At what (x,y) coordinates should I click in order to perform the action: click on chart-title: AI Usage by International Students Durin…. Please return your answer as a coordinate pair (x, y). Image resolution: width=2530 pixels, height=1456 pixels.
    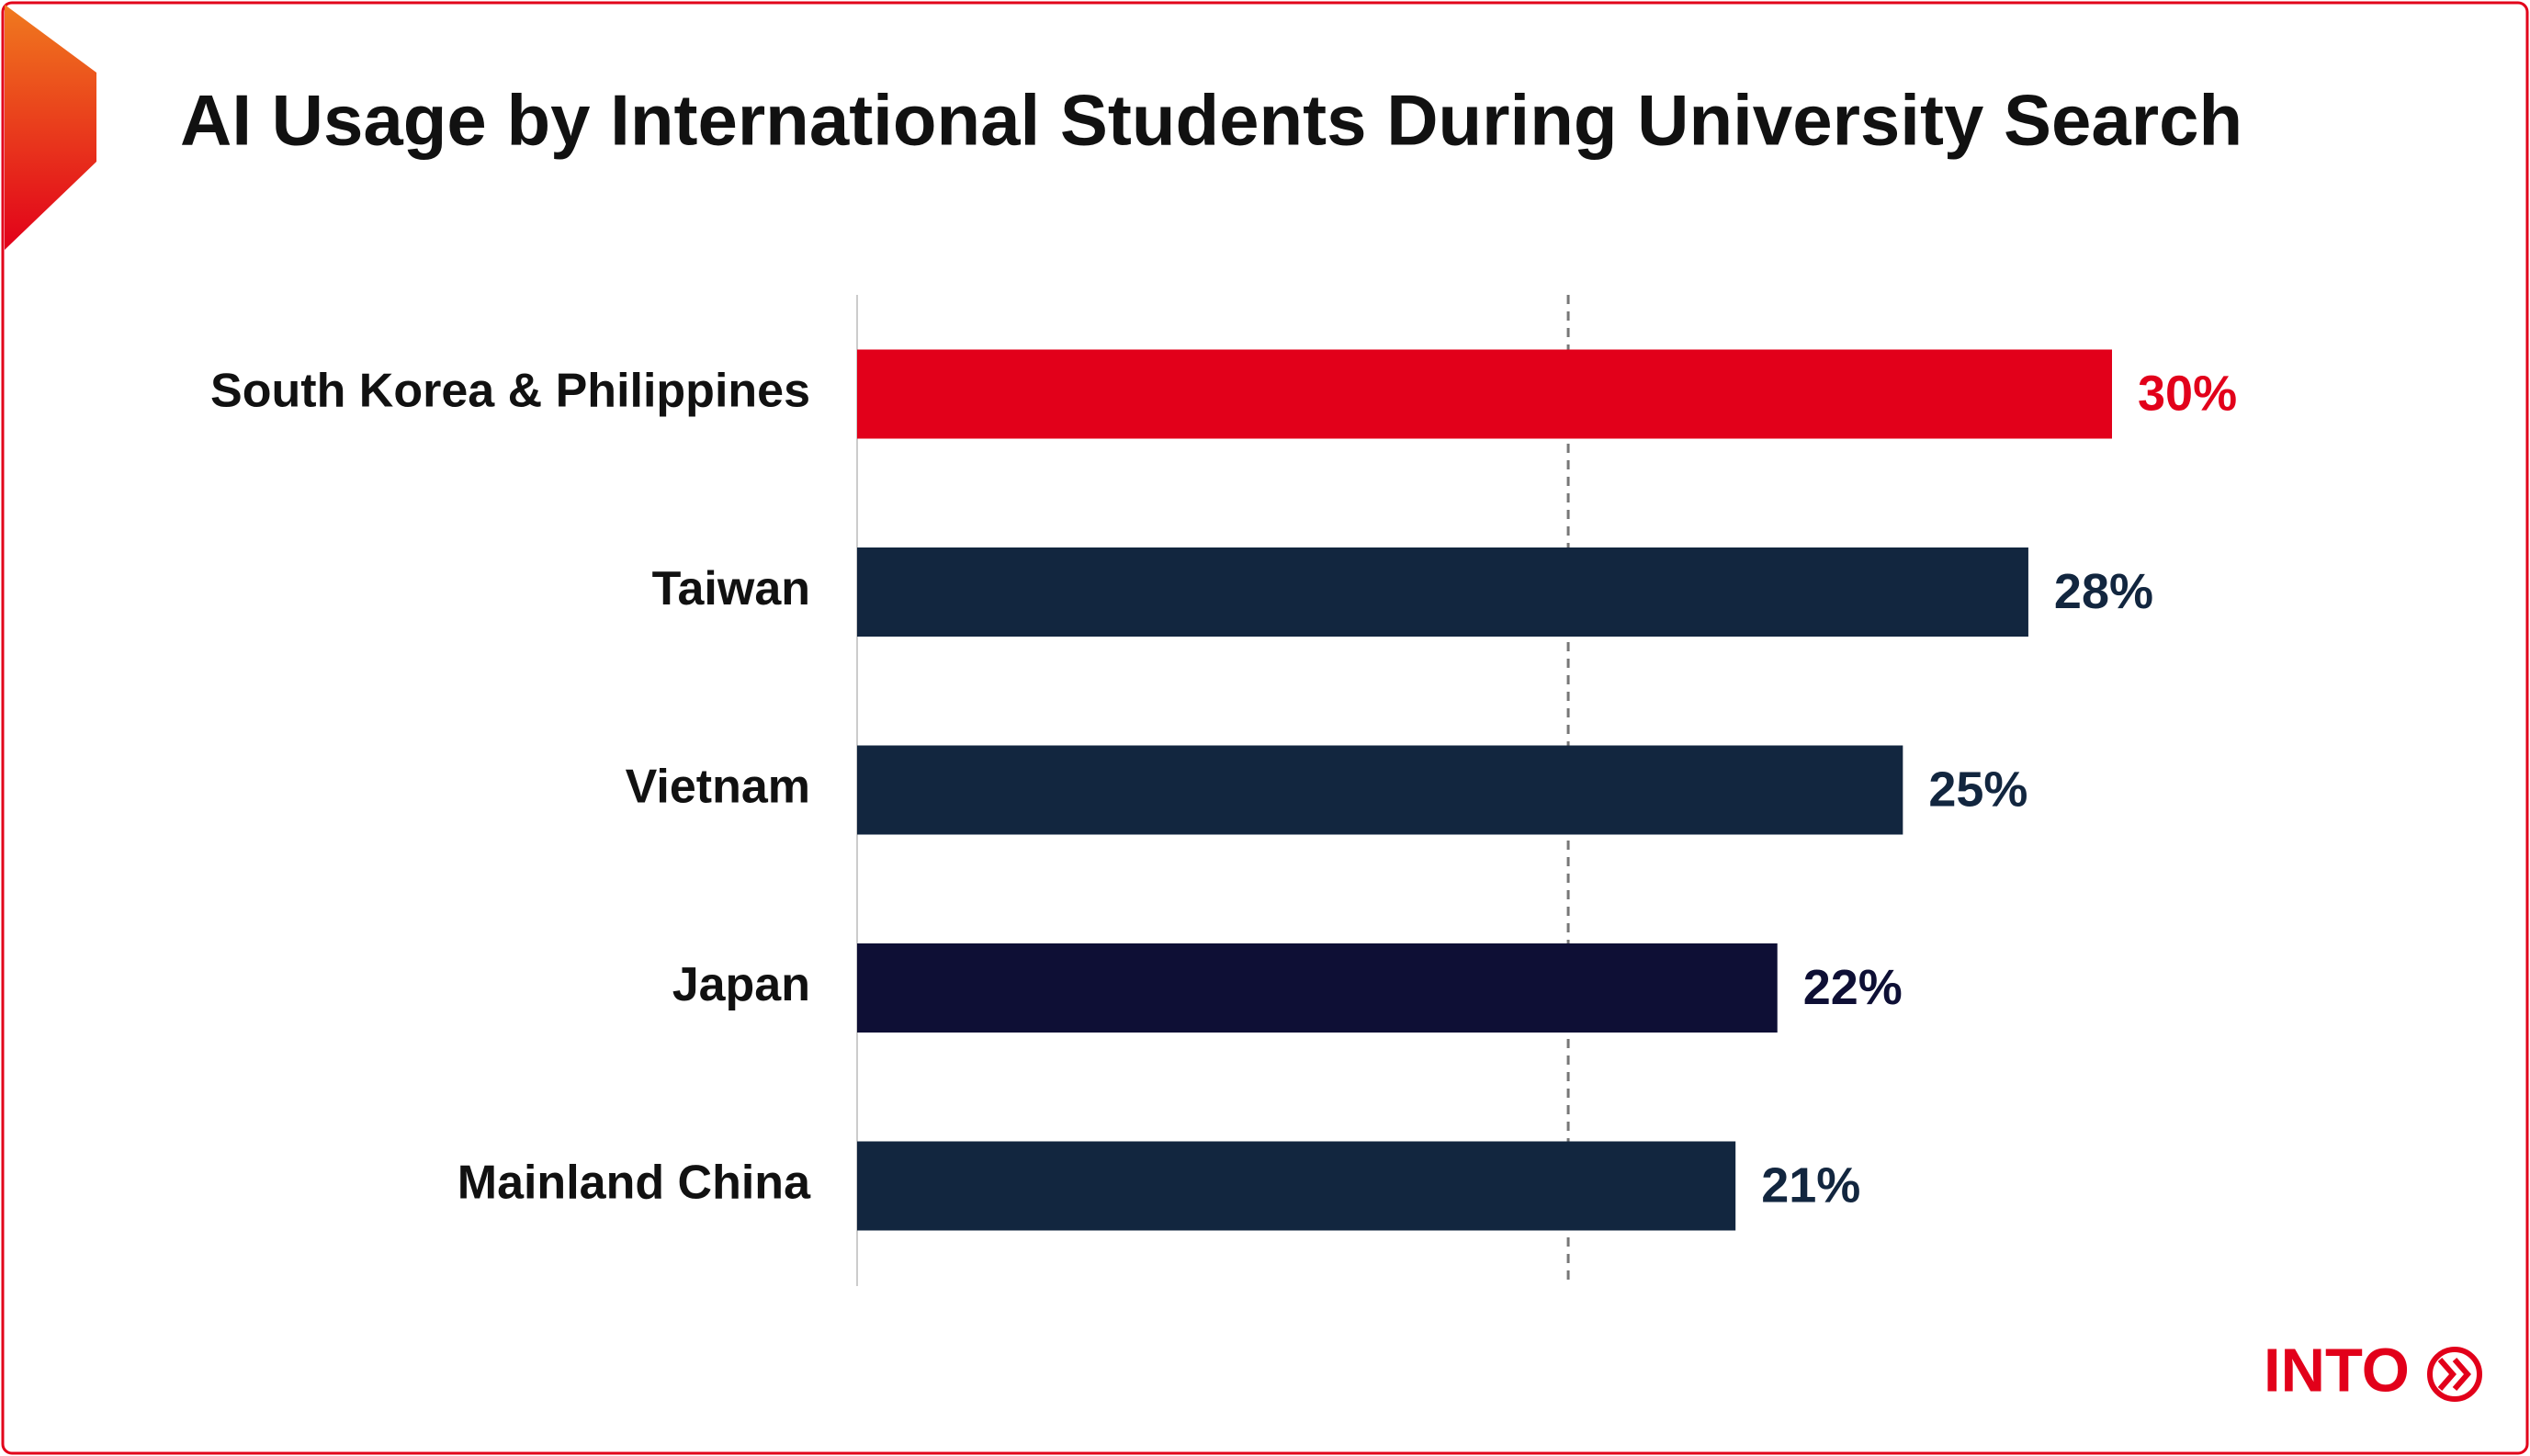
    Looking at the image, I should click on (1211, 120).